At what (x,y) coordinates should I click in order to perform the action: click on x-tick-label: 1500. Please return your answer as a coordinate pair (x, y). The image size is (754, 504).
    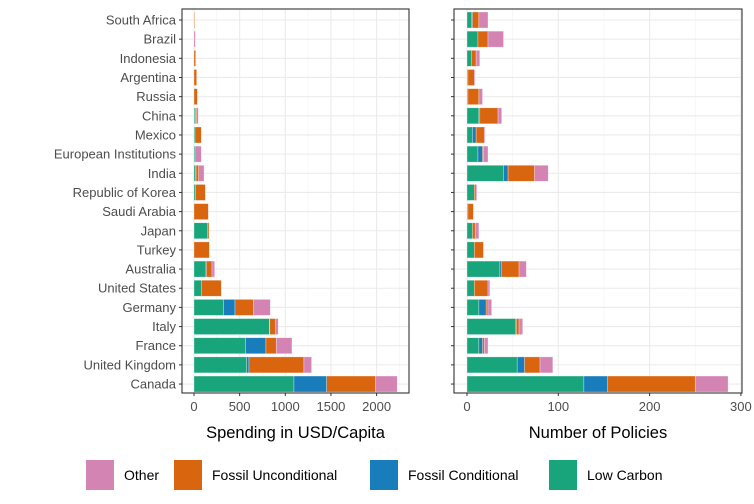
    Looking at the image, I should click on (330, 406).